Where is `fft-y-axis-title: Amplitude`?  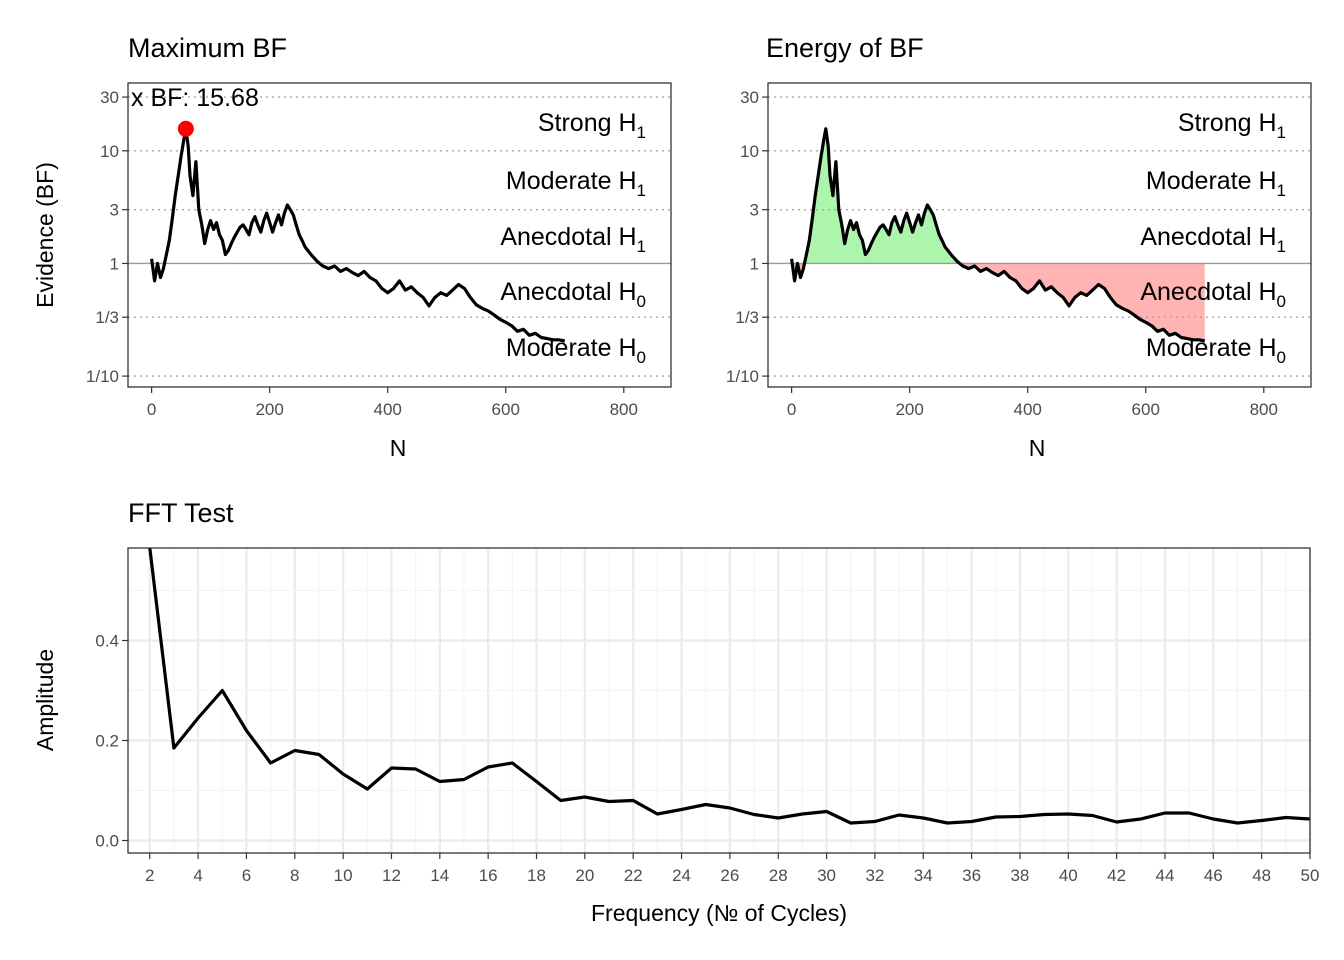 fft-y-axis-title: Amplitude is located at coordinates (45, 700).